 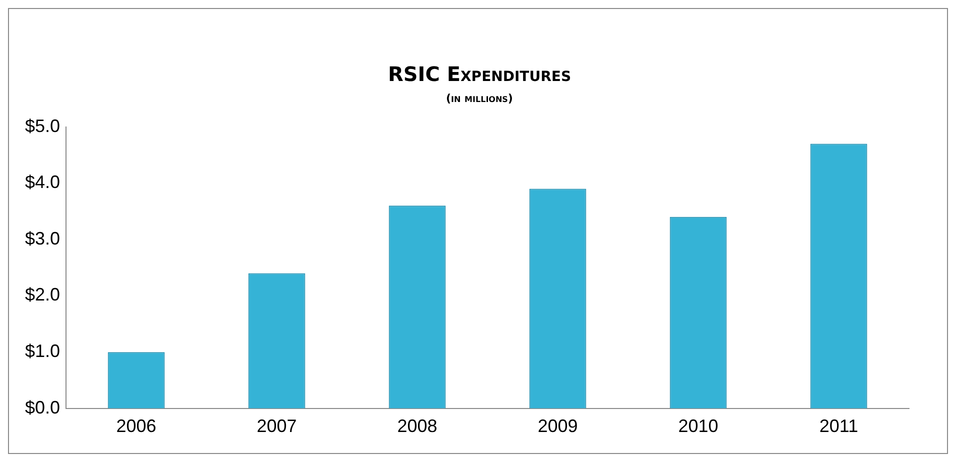 I want to click on x-tick-label: 2006, so click(x=136, y=426).